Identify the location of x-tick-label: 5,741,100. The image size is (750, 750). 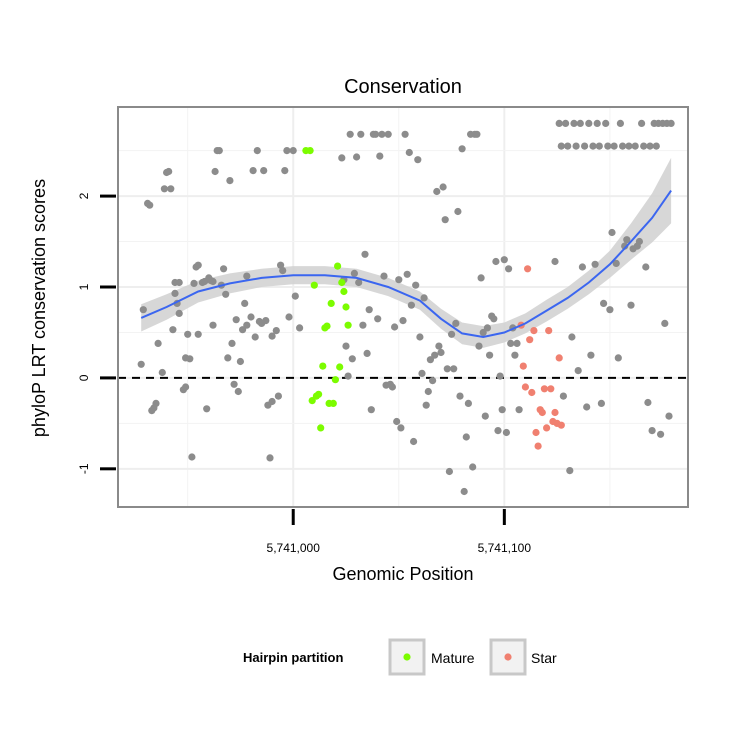
(505, 548).